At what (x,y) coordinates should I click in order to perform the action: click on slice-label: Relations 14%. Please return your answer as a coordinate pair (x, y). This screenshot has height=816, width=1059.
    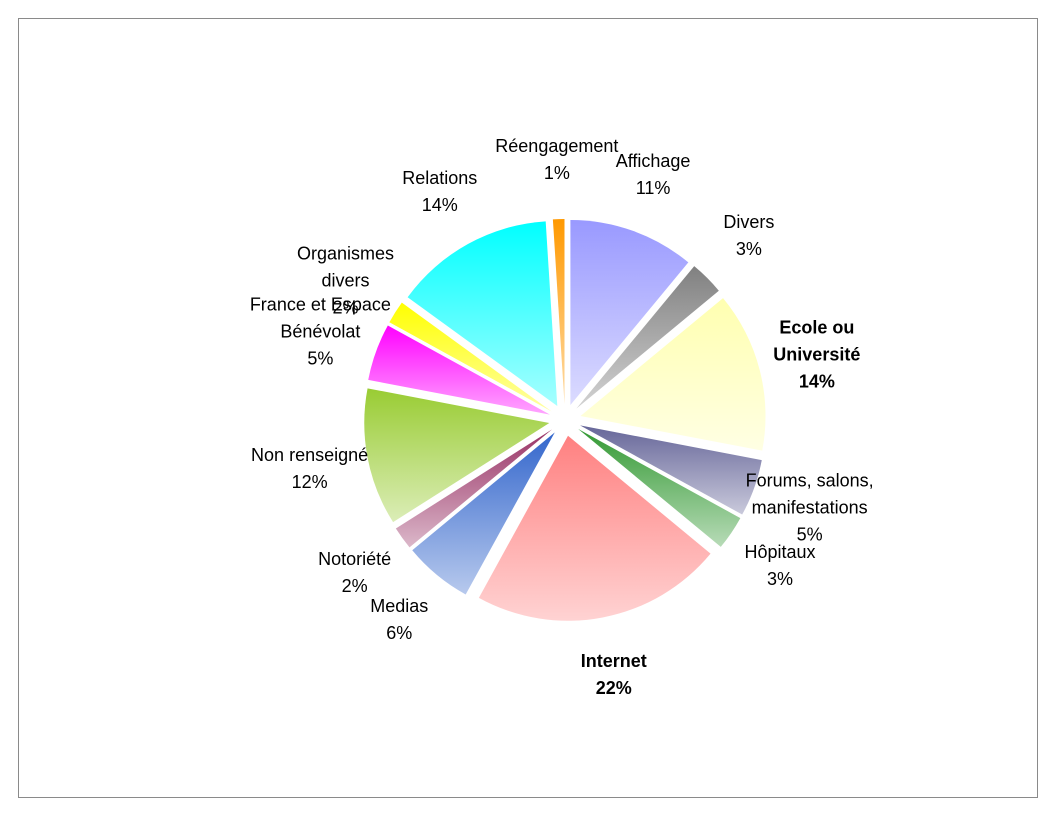
    Looking at the image, I should click on (440, 192).